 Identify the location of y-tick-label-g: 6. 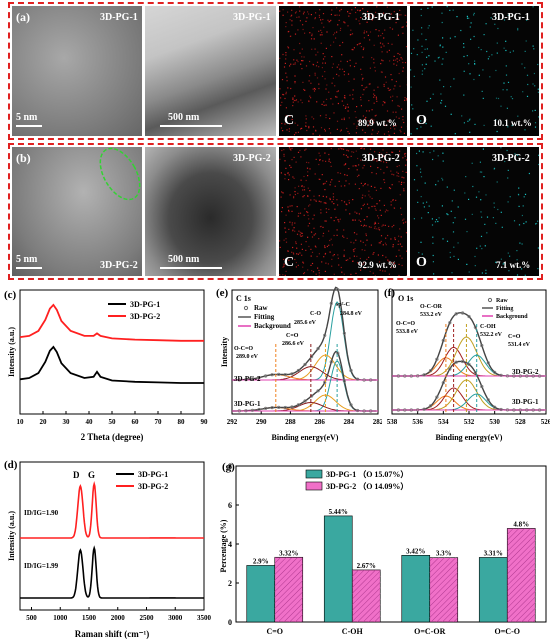
(230, 505).